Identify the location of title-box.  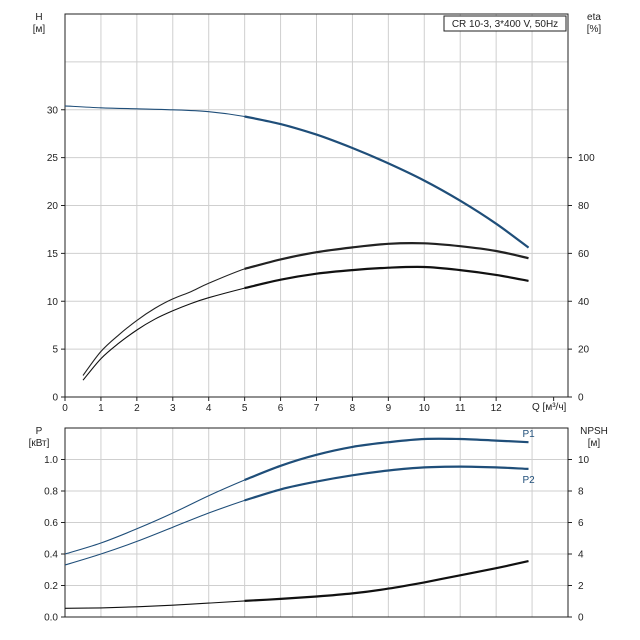
(505, 23).